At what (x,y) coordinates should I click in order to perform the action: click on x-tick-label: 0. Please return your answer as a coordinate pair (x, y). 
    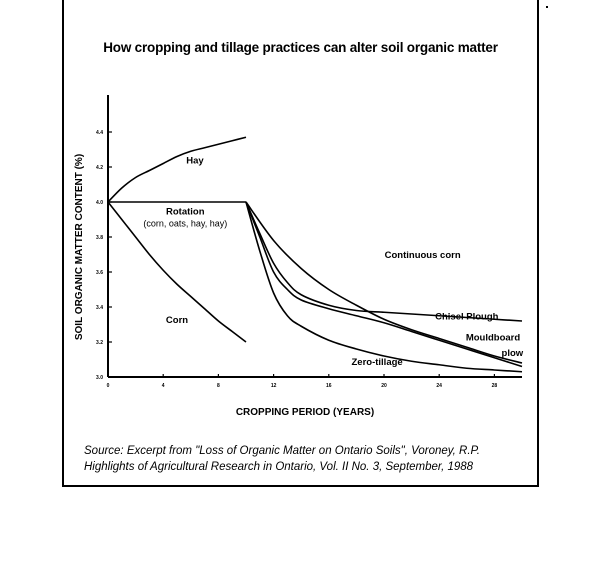
    Looking at the image, I should click on (108, 386).